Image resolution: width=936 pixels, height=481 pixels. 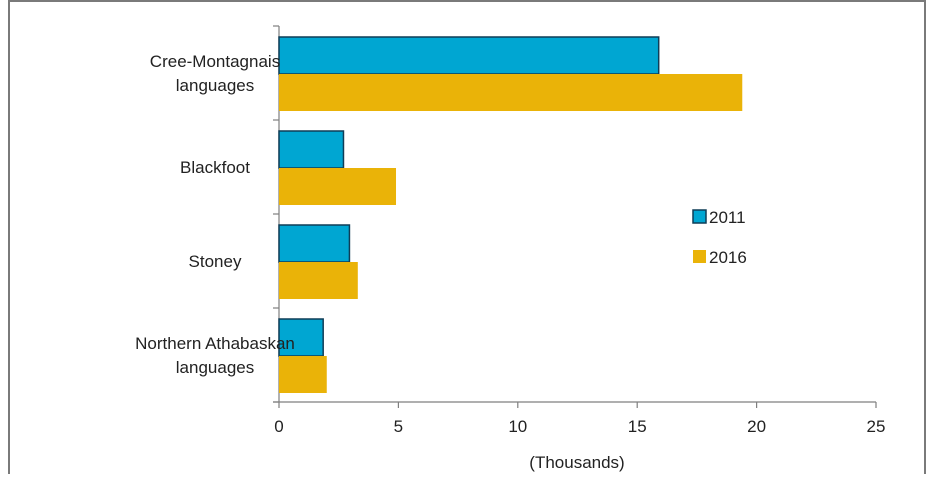 I want to click on x-tick-label: 15, so click(x=637, y=426).